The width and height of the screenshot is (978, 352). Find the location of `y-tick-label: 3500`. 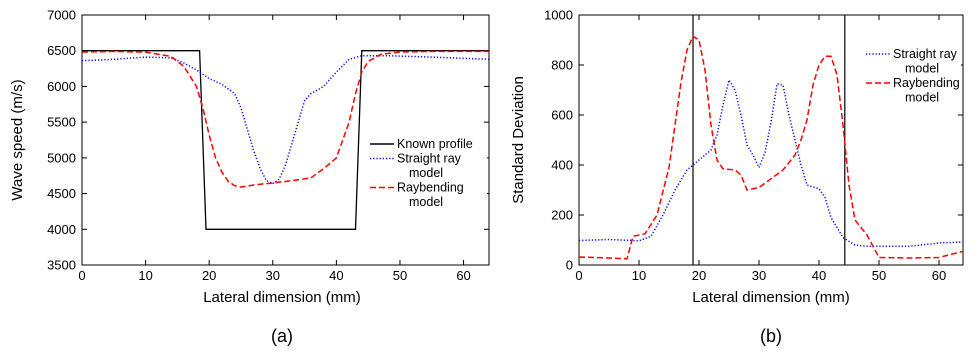

y-tick-label: 3500 is located at coordinates (61, 265).